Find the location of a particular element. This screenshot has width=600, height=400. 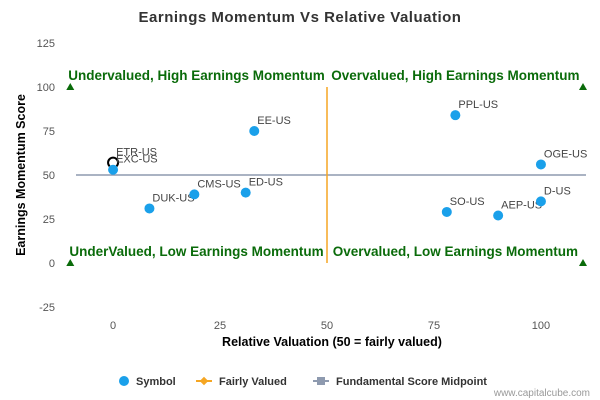

y-tick-label: 50 is located at coordinates (49, 176).